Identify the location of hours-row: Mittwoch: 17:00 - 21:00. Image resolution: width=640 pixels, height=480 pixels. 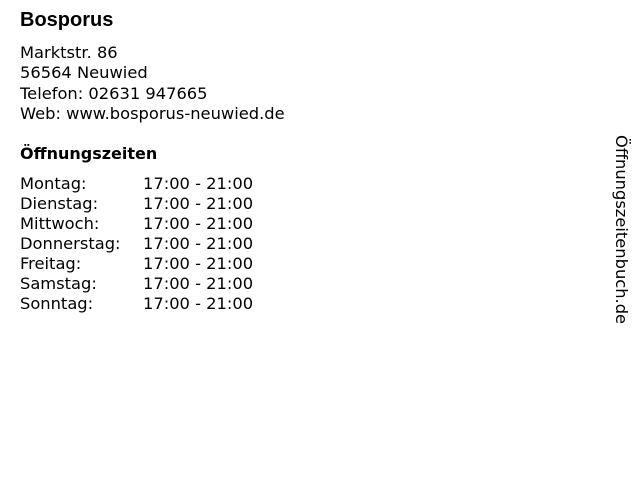
(136, 224).